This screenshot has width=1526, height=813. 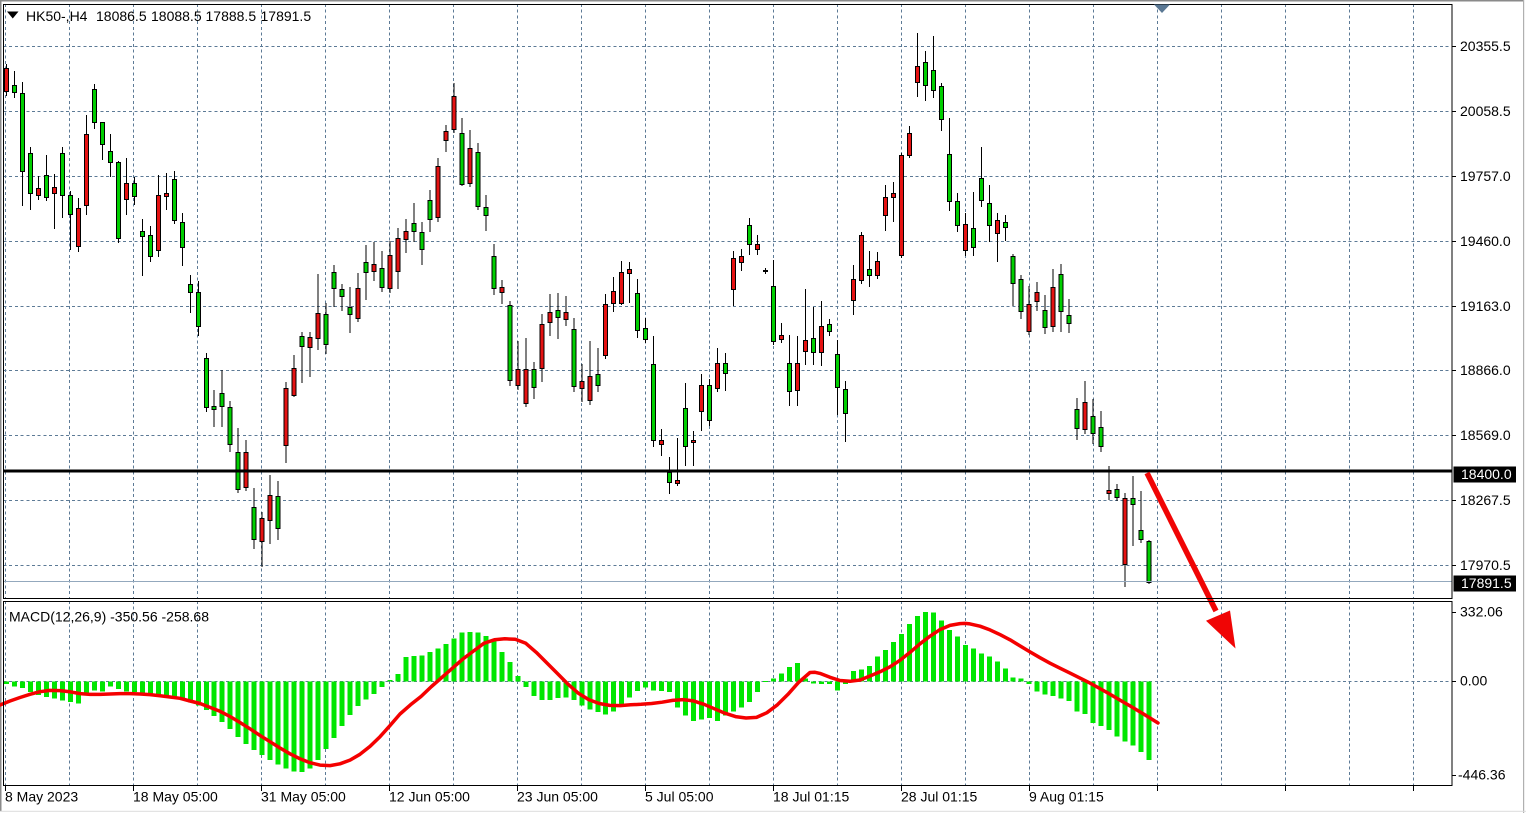 What do you see at coordinates (41, 797) in the screenshot?
I see `svg-text: 8 May 2023` at bounding box center [41, 797].